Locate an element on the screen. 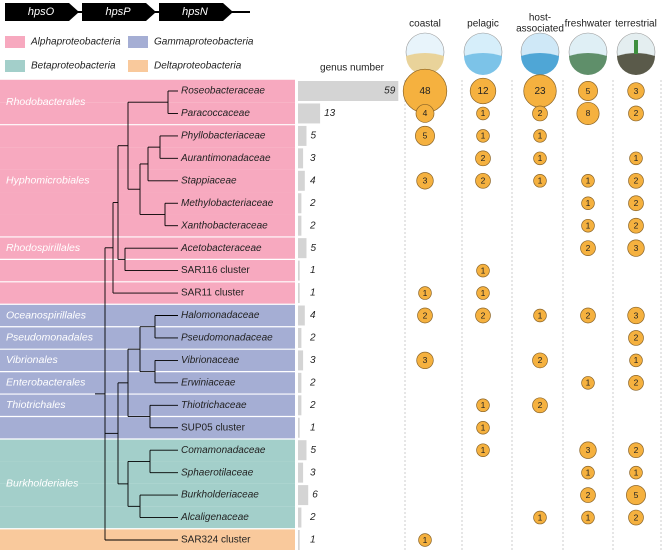 Image resolution: width=663 pixels, height=550 pixels. habitat-label: associated is located at coordinates (540, 29).